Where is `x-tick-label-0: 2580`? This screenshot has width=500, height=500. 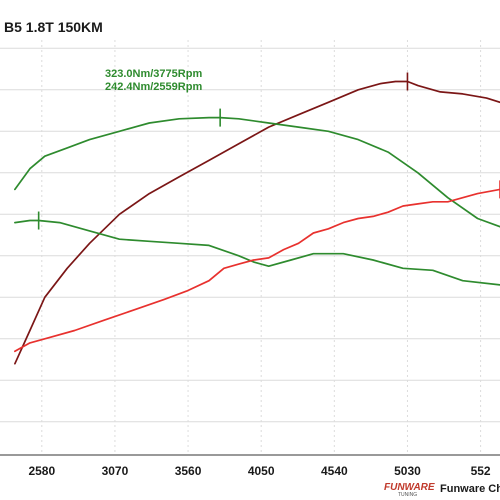 x-tick-label-0: 2580 is located at coordinates (41, 471).